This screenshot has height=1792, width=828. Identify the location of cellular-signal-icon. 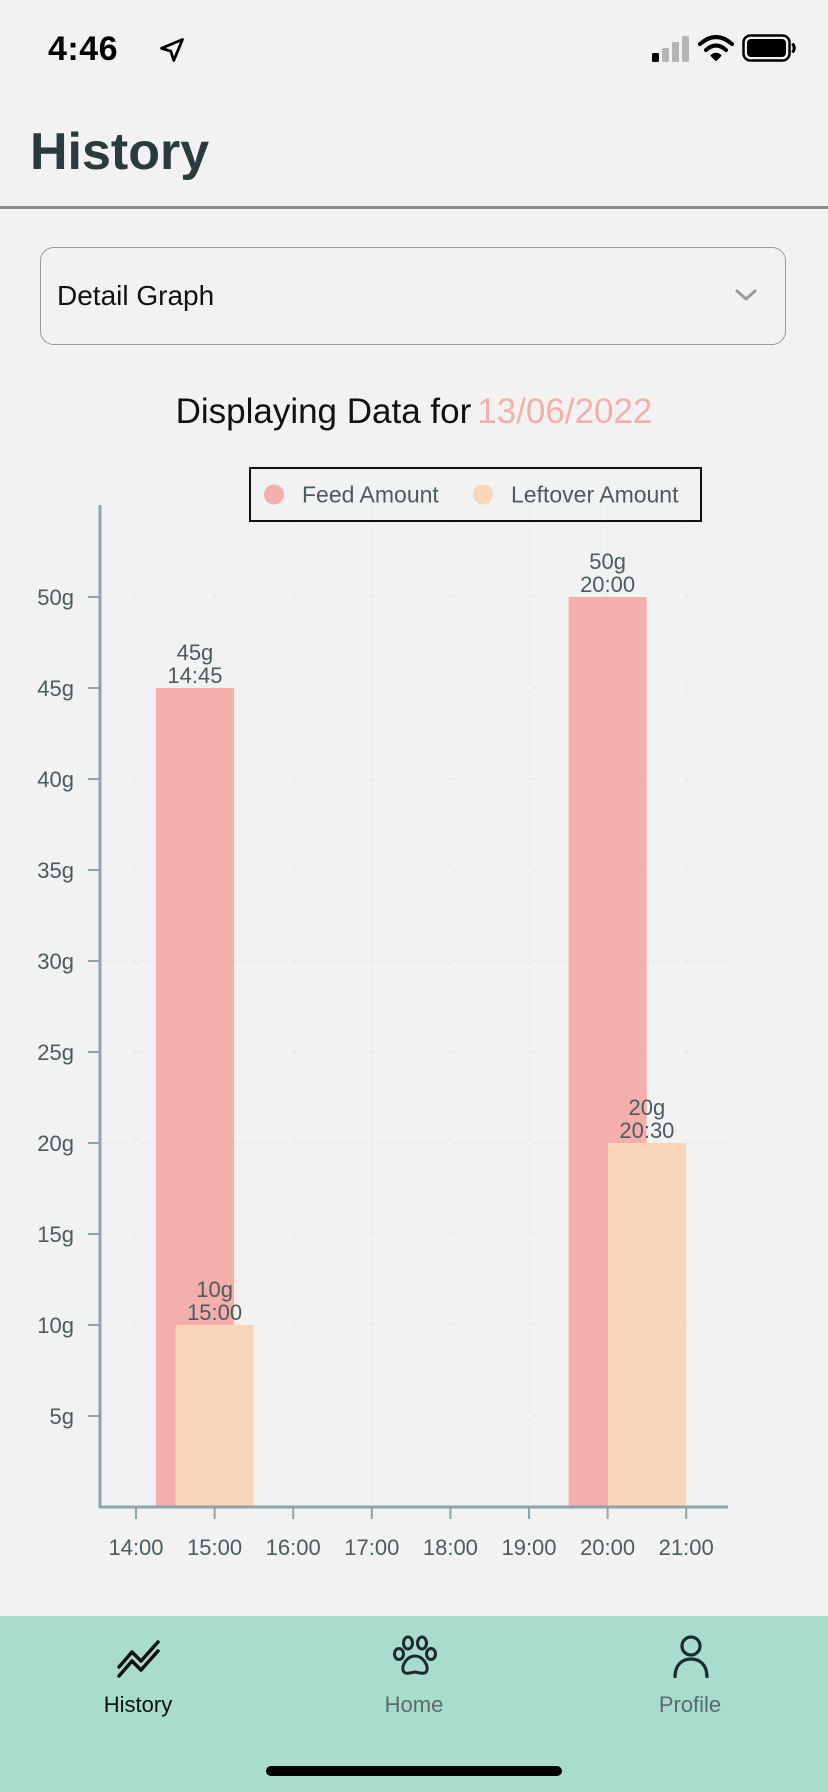
(670, 49).